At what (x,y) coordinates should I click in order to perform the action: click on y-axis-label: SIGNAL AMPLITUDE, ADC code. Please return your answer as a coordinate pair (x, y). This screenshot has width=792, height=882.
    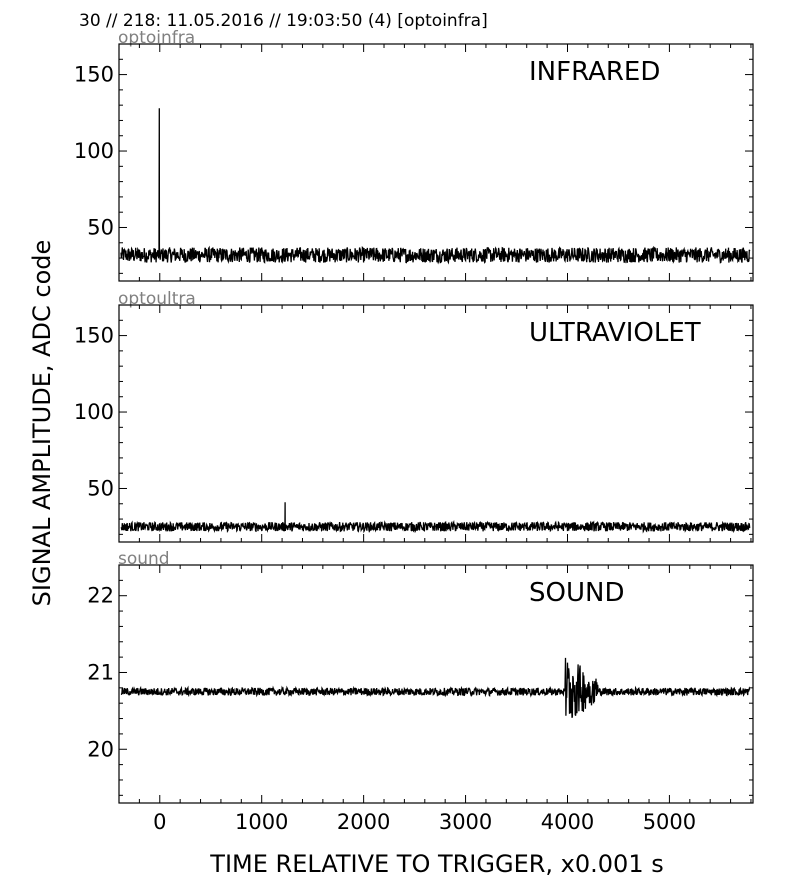
    Looking at the image, I should click on (42, 423).